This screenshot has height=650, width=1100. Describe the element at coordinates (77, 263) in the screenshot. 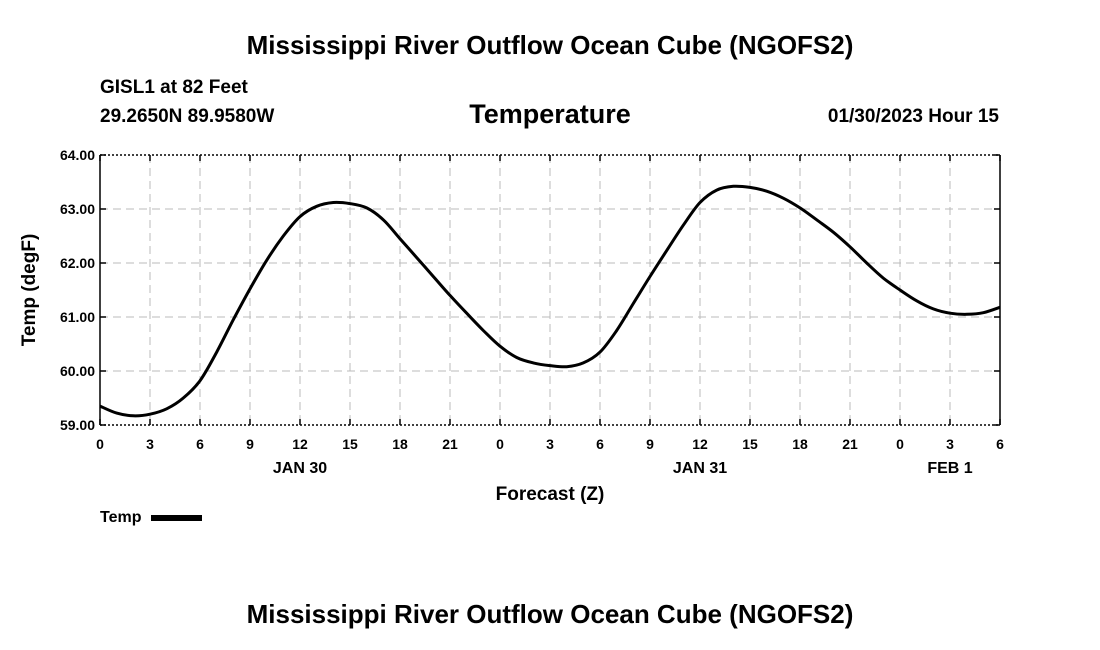

I see `y-tick-label: 62.00` at that location.